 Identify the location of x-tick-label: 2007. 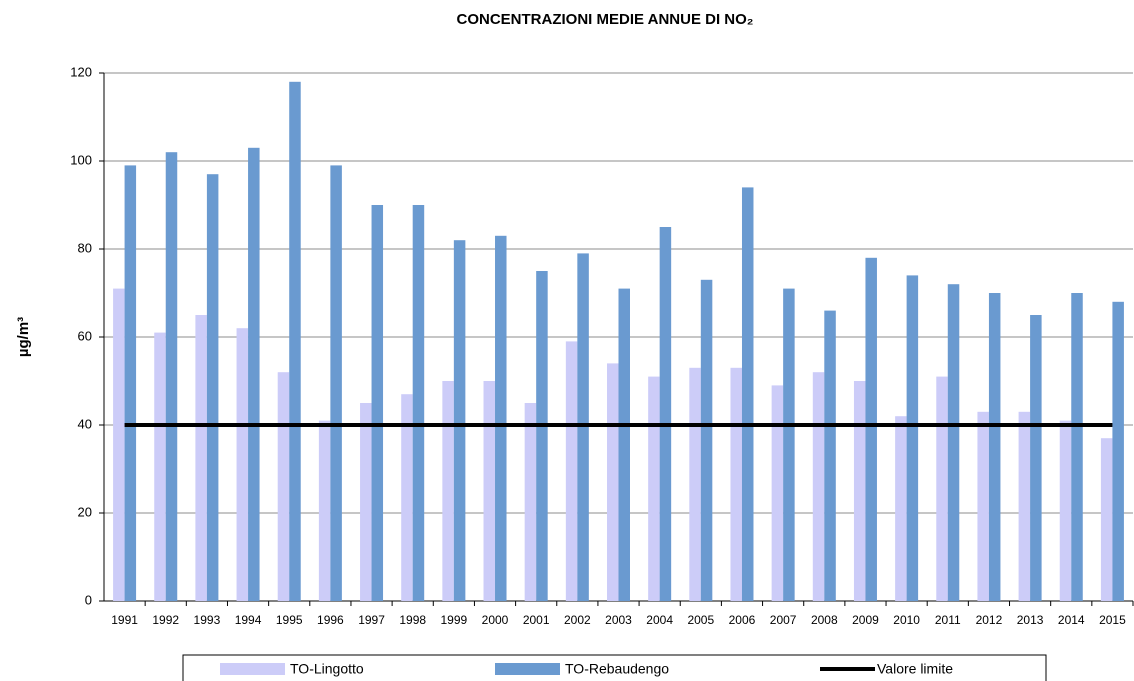
(783, 620).